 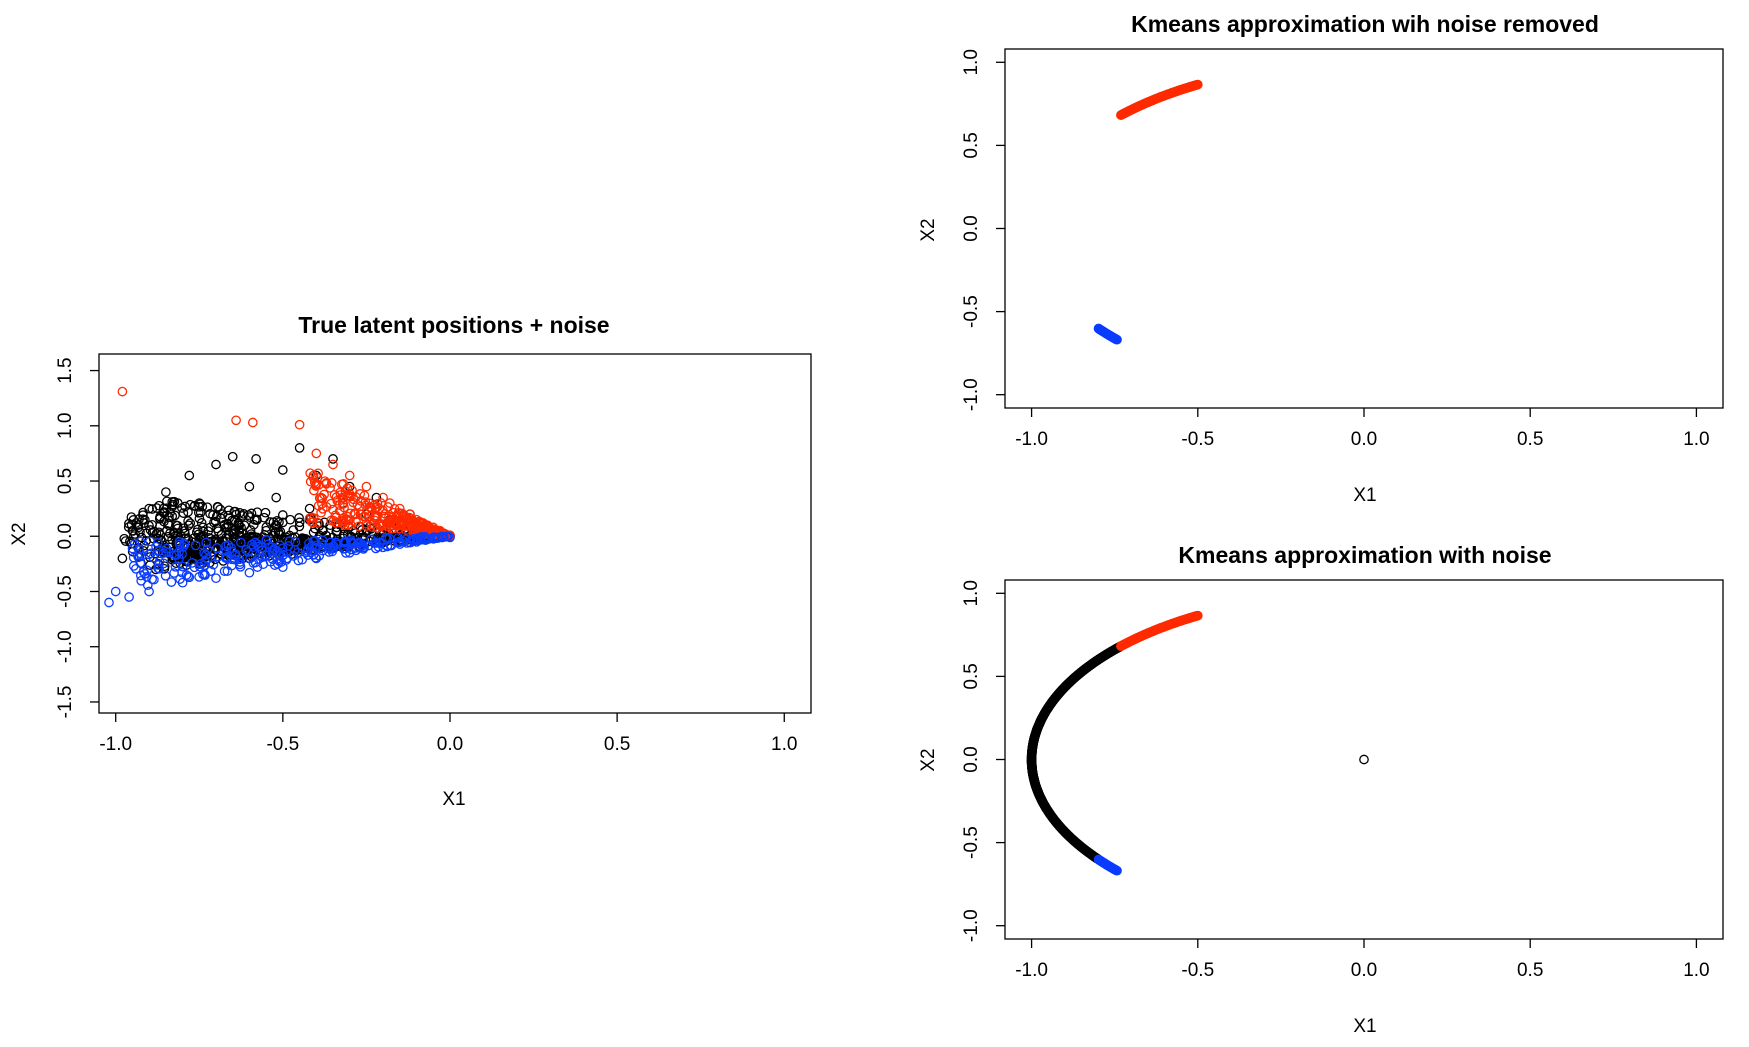 I want to click on y-tick-label: 1.0, so click(x=971, y=62).